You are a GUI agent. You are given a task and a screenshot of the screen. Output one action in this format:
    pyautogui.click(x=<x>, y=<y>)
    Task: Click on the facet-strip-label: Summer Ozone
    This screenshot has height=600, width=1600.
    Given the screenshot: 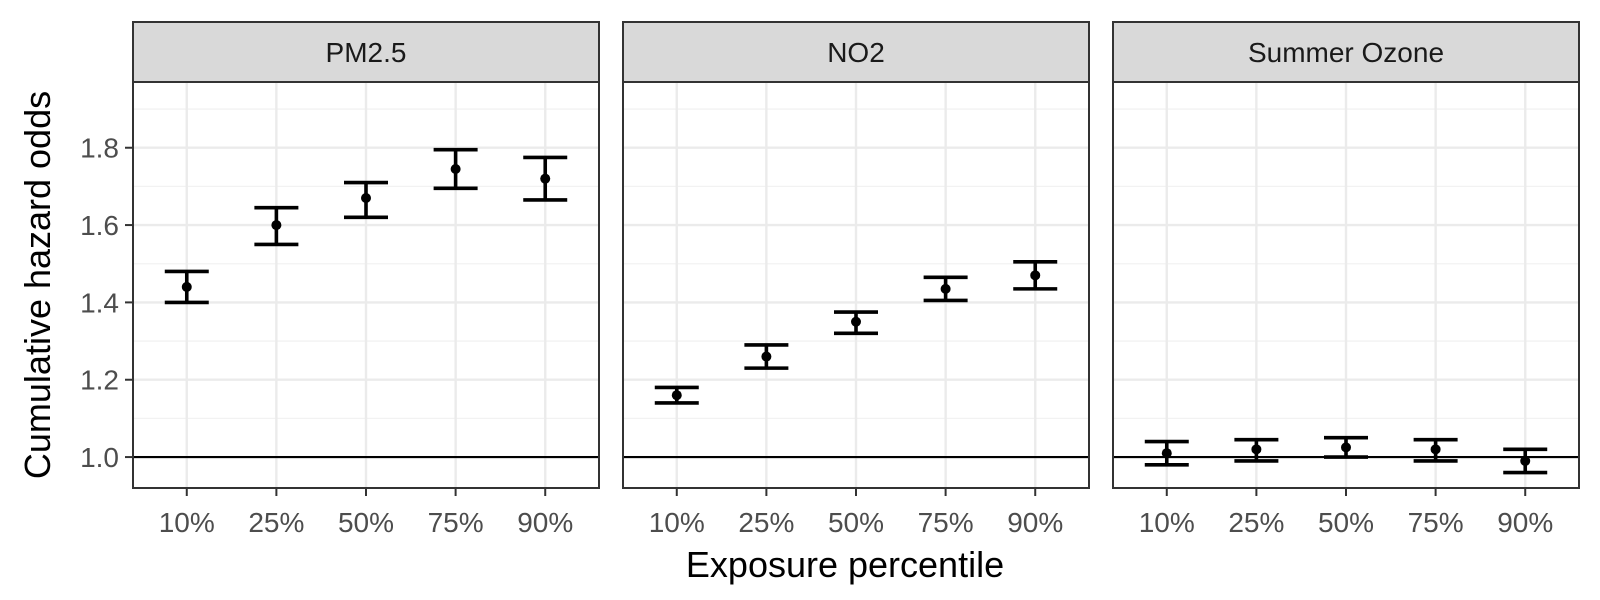 What is the action you would take?
    pyautogui.click(x=1346, y=52)
    